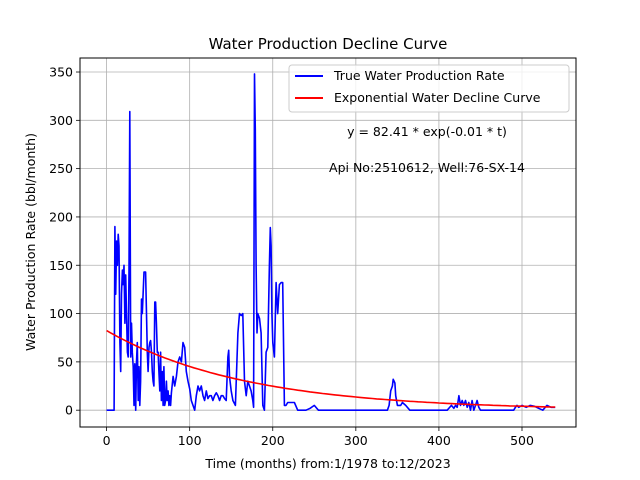 The image size is (640, 480). I want to click on x-tick-label: 100, so click(190, 440).